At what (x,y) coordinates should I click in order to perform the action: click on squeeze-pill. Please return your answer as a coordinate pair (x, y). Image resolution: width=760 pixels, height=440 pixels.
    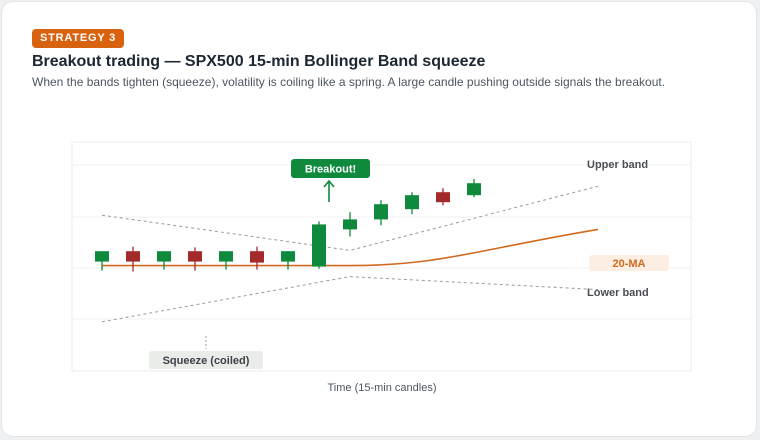
    Looking at the image, I should click on (206, 360).